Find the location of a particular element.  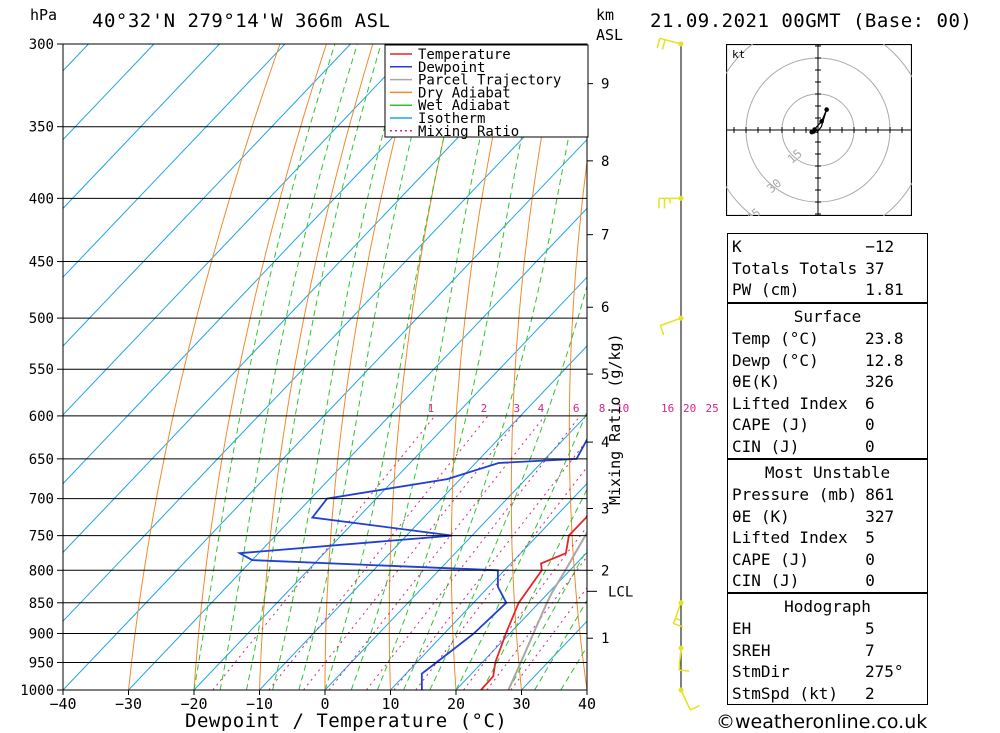

index-row: Lifted Index 6 is located at coordinates (827, 404).